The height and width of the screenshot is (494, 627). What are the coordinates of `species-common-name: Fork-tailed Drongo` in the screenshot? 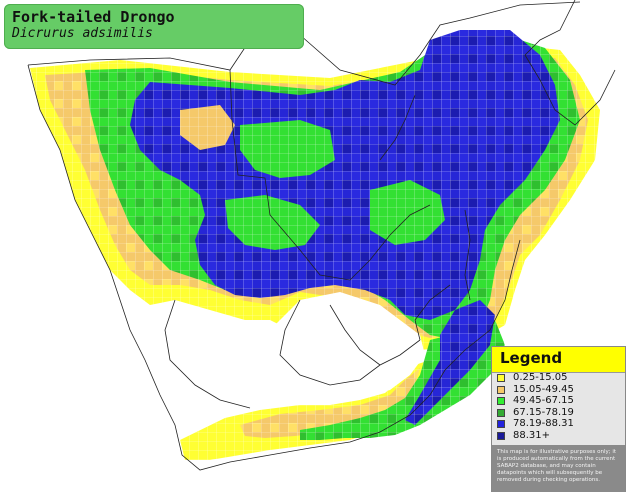 It's located at (93, 17).